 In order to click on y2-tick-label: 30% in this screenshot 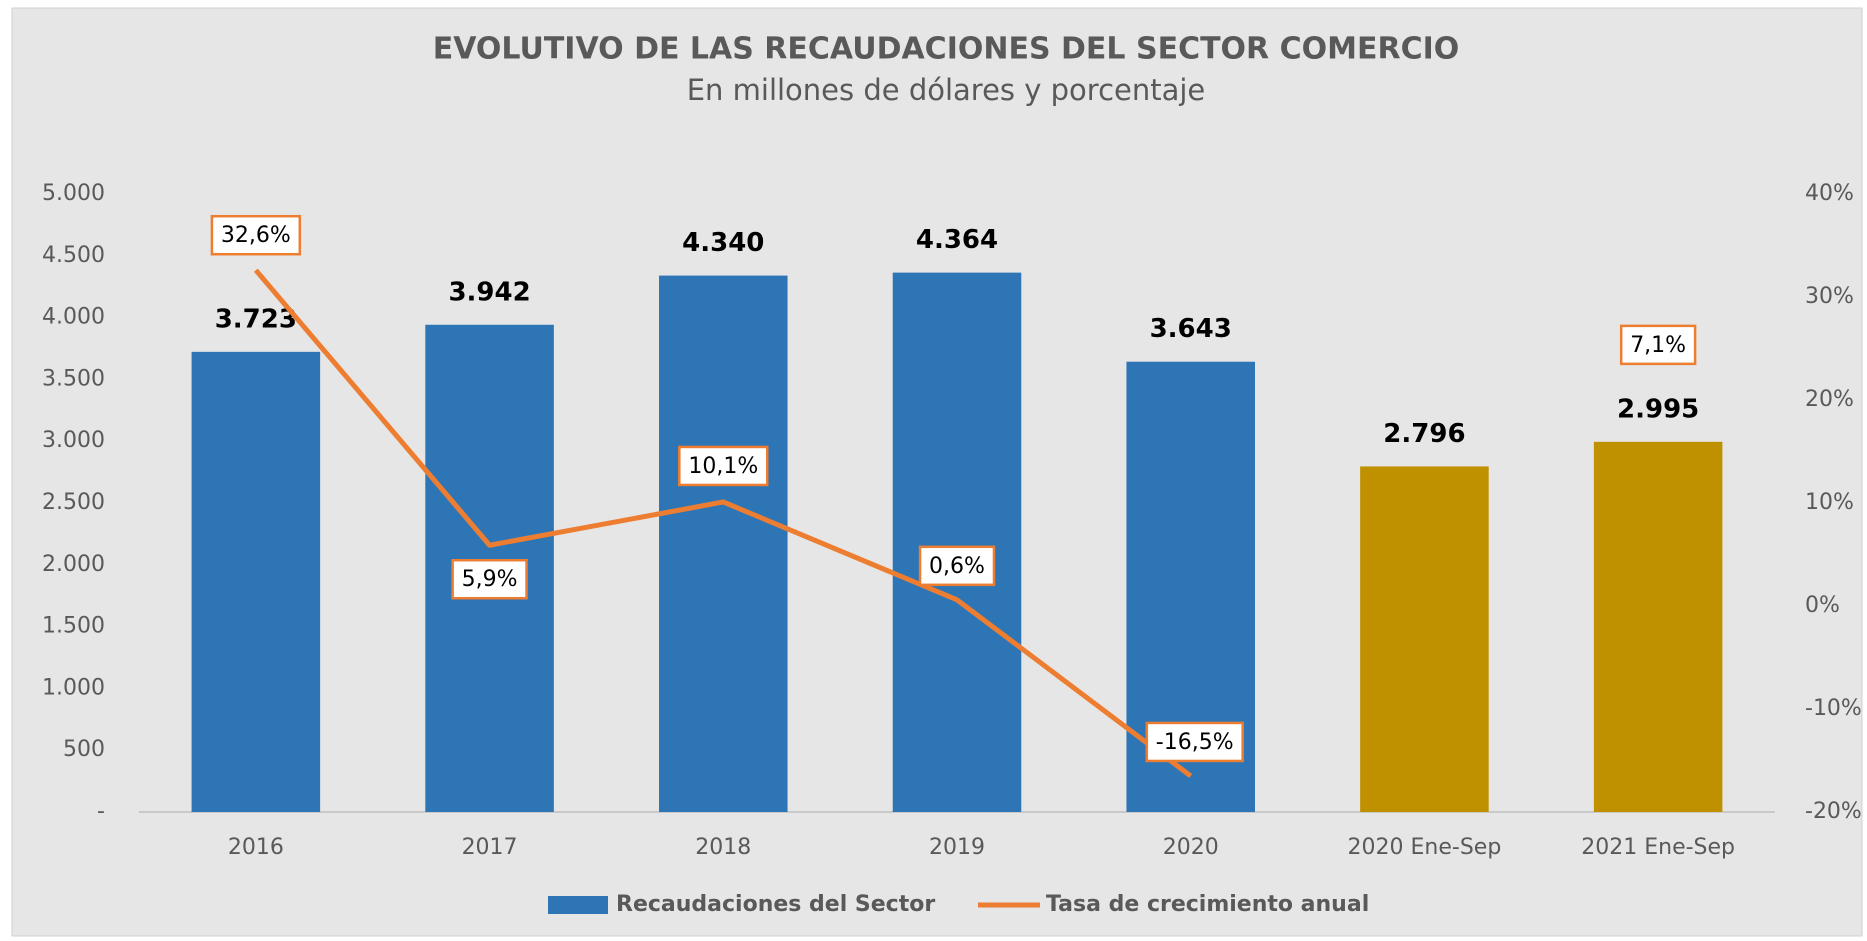, I will do `click(1829, 296)`.